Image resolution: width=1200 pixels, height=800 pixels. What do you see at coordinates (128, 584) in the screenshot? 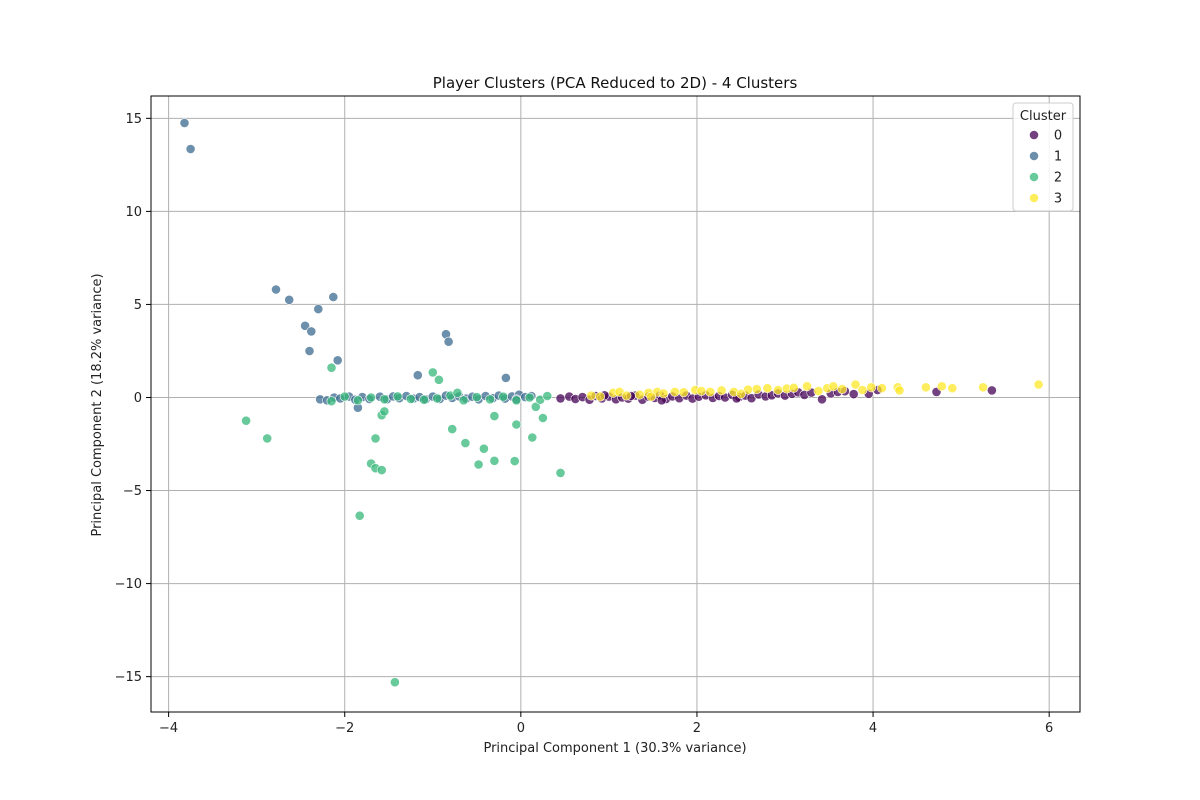
I see `y-tick-label: −10` at bounding box center [128, 584].